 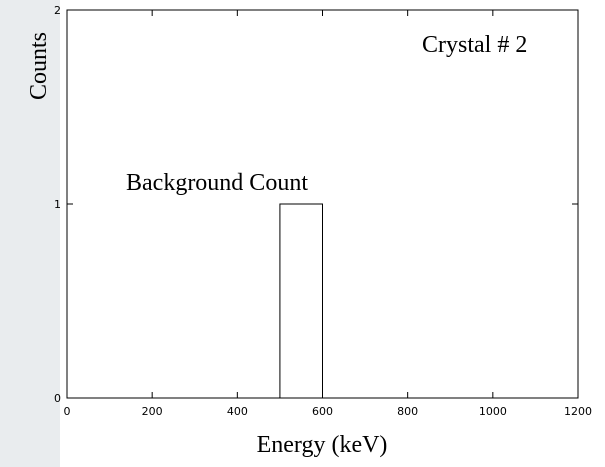 I want to click on background-strip, so click(x=30, y=233).